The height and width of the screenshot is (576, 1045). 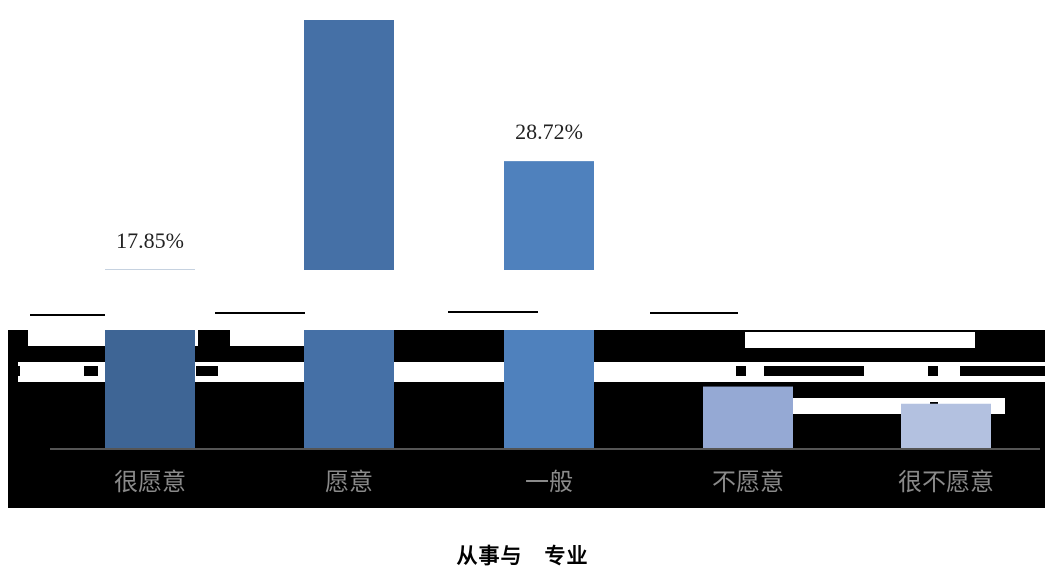 What do you see at coordinates (860, 340) in the screenshot?
I see `white-strip` at bounding box center [860, 340].